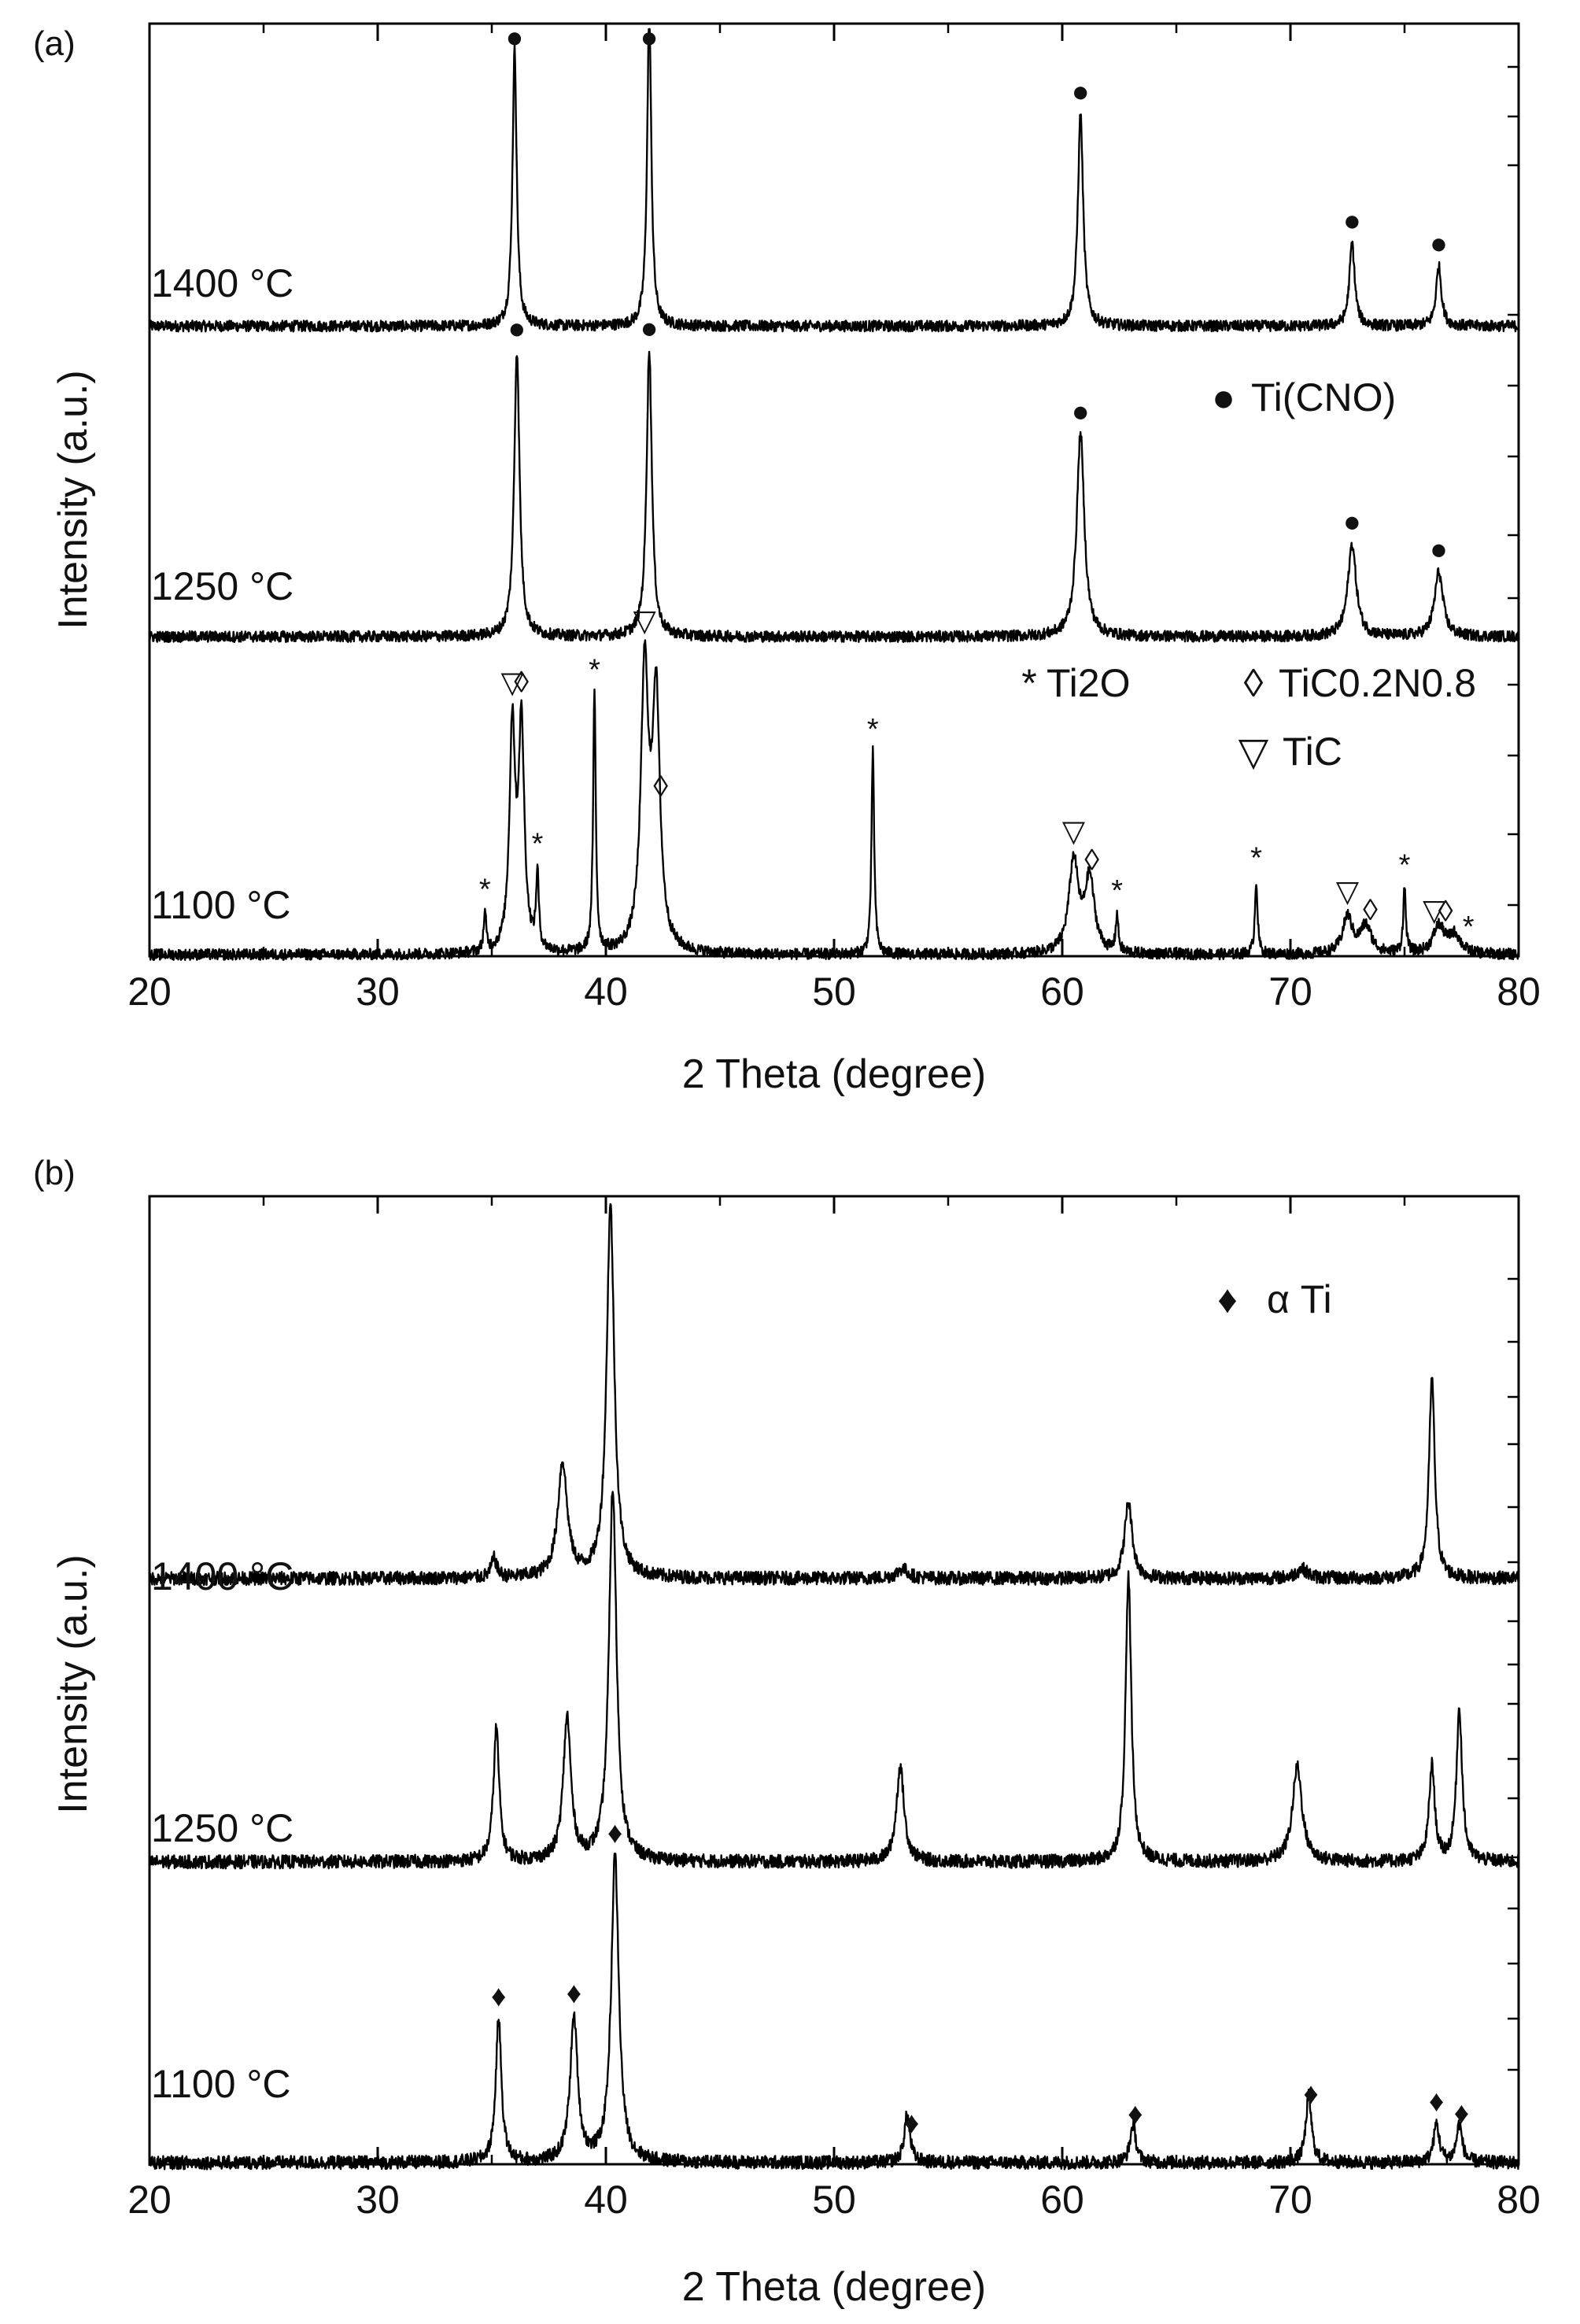 Image resolution: width=1580 pixels, height=2324 pixels. I want to click on panel-b-label-1400: 1400 °C, so click(222, 1576).